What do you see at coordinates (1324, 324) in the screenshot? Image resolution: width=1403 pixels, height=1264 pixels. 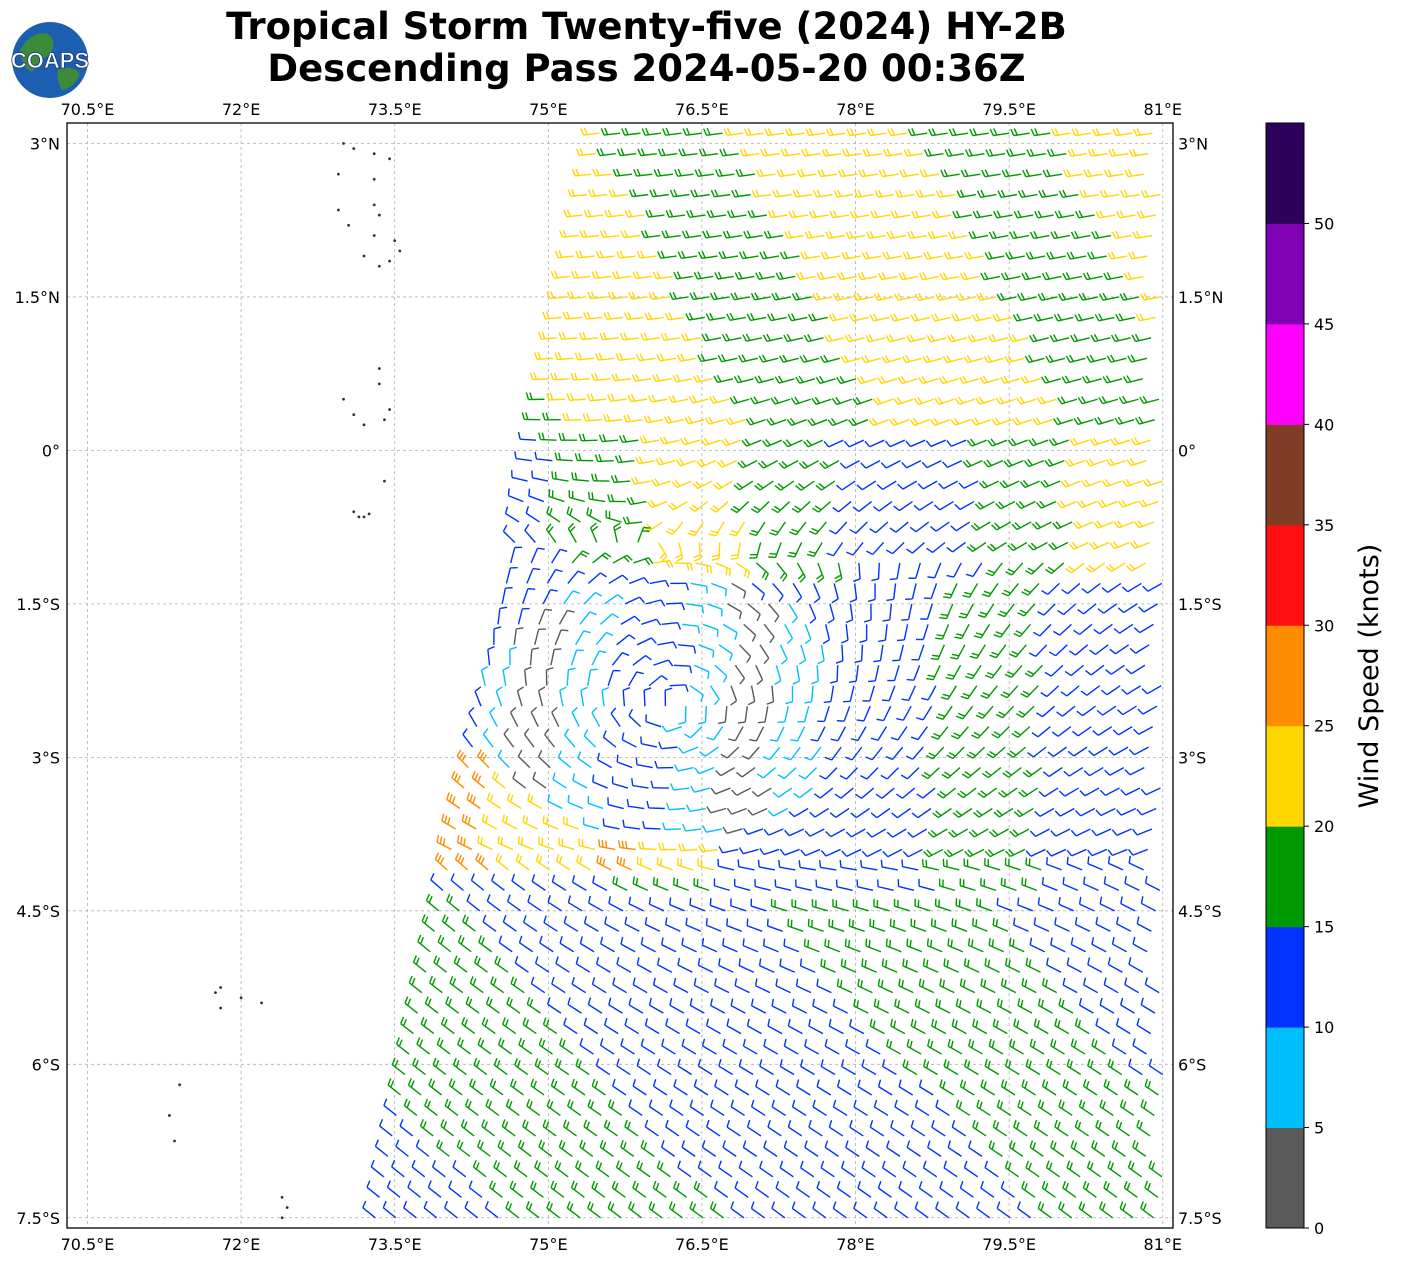 I see `colorbar-tick-label: 45` at bounding box center [1324, 324].